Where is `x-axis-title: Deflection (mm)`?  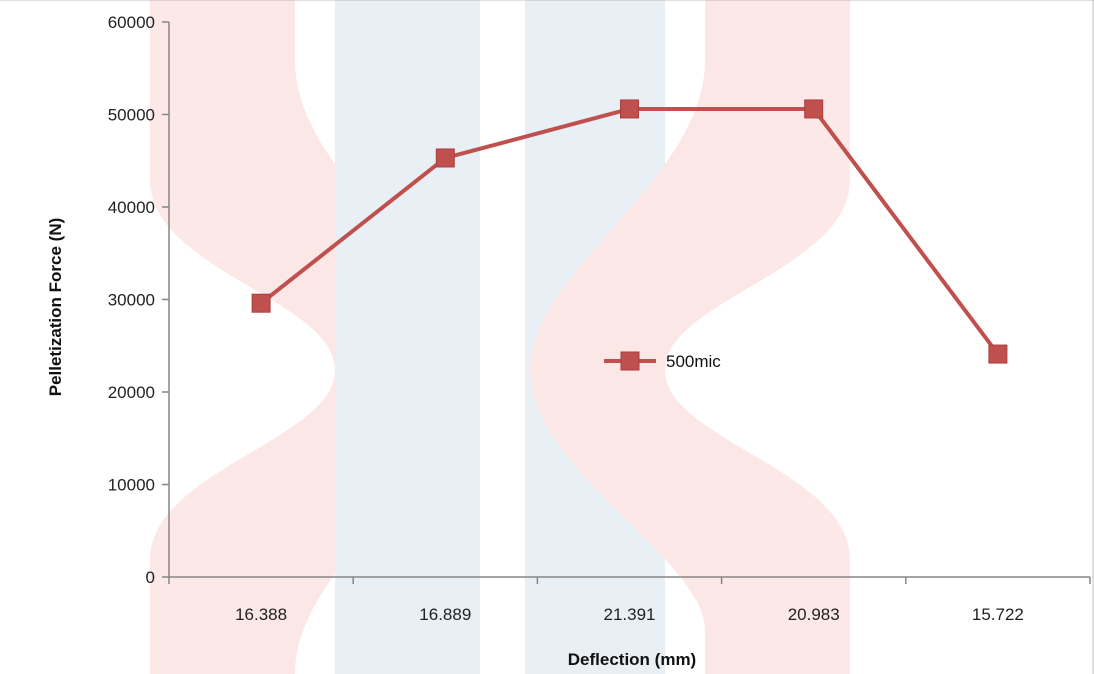 x-axis-title: Deflection (mm) is located at coordinates (632, 659).